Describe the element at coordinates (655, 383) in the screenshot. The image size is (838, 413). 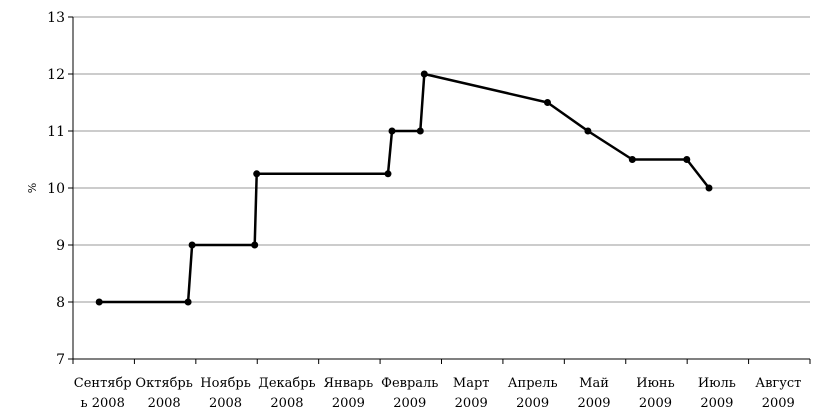
I see `x-tick-label-month: Июнь` at that location.